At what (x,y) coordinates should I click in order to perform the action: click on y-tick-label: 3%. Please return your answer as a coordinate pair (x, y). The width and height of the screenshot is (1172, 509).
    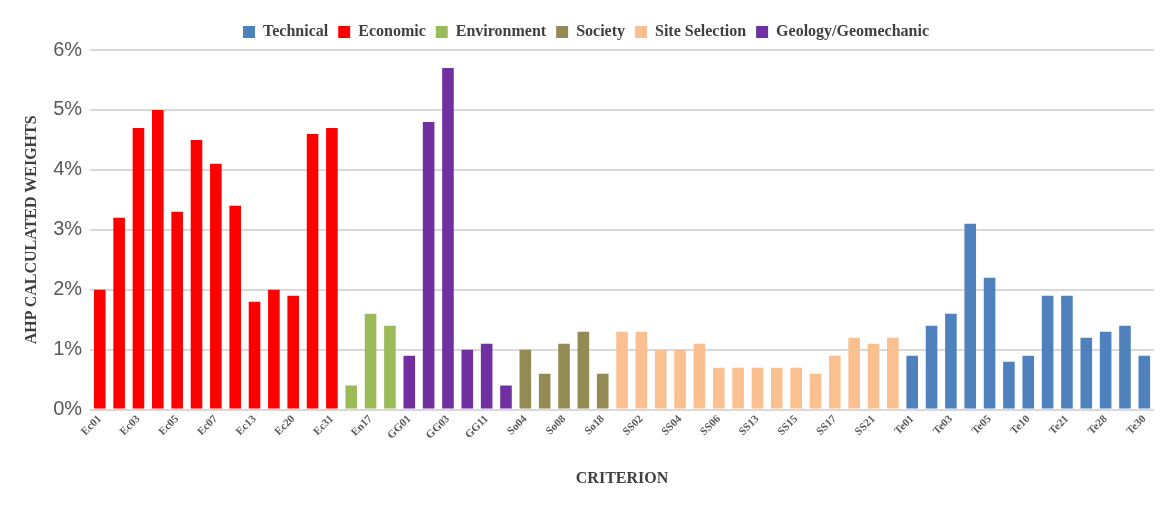
    Looking at the image, I should click on (68, 228).